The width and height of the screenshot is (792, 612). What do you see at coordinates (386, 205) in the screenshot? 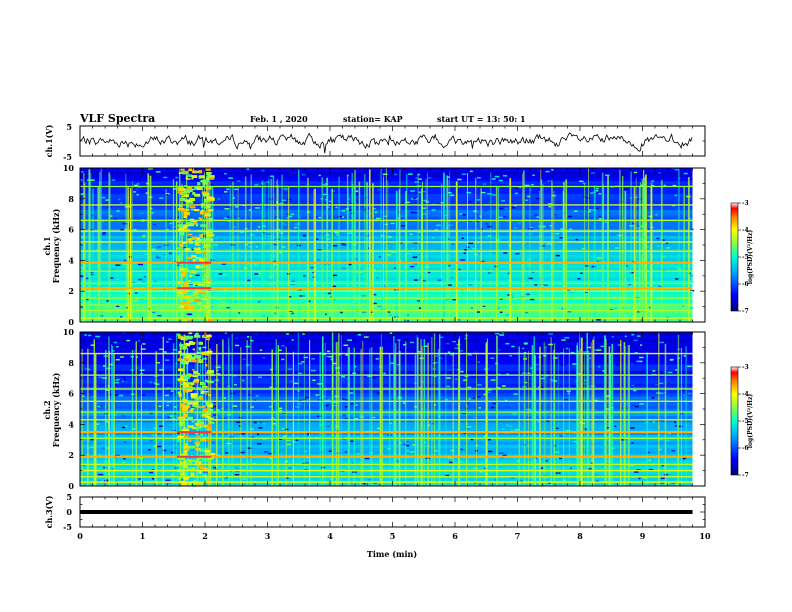
I see `narrowband-line` at bounding box center [386, 205].